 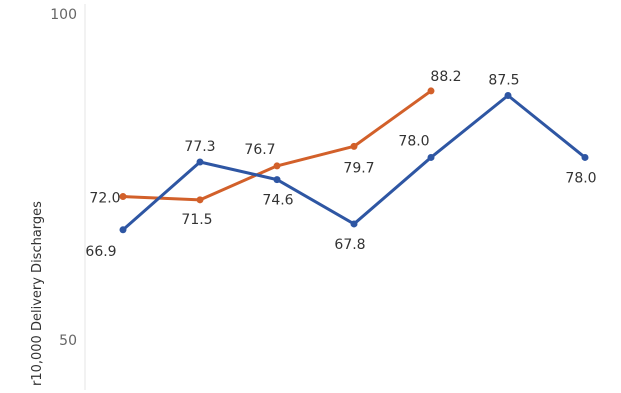 I want to click on data-label: 88.2, so click(x=445, y=77).